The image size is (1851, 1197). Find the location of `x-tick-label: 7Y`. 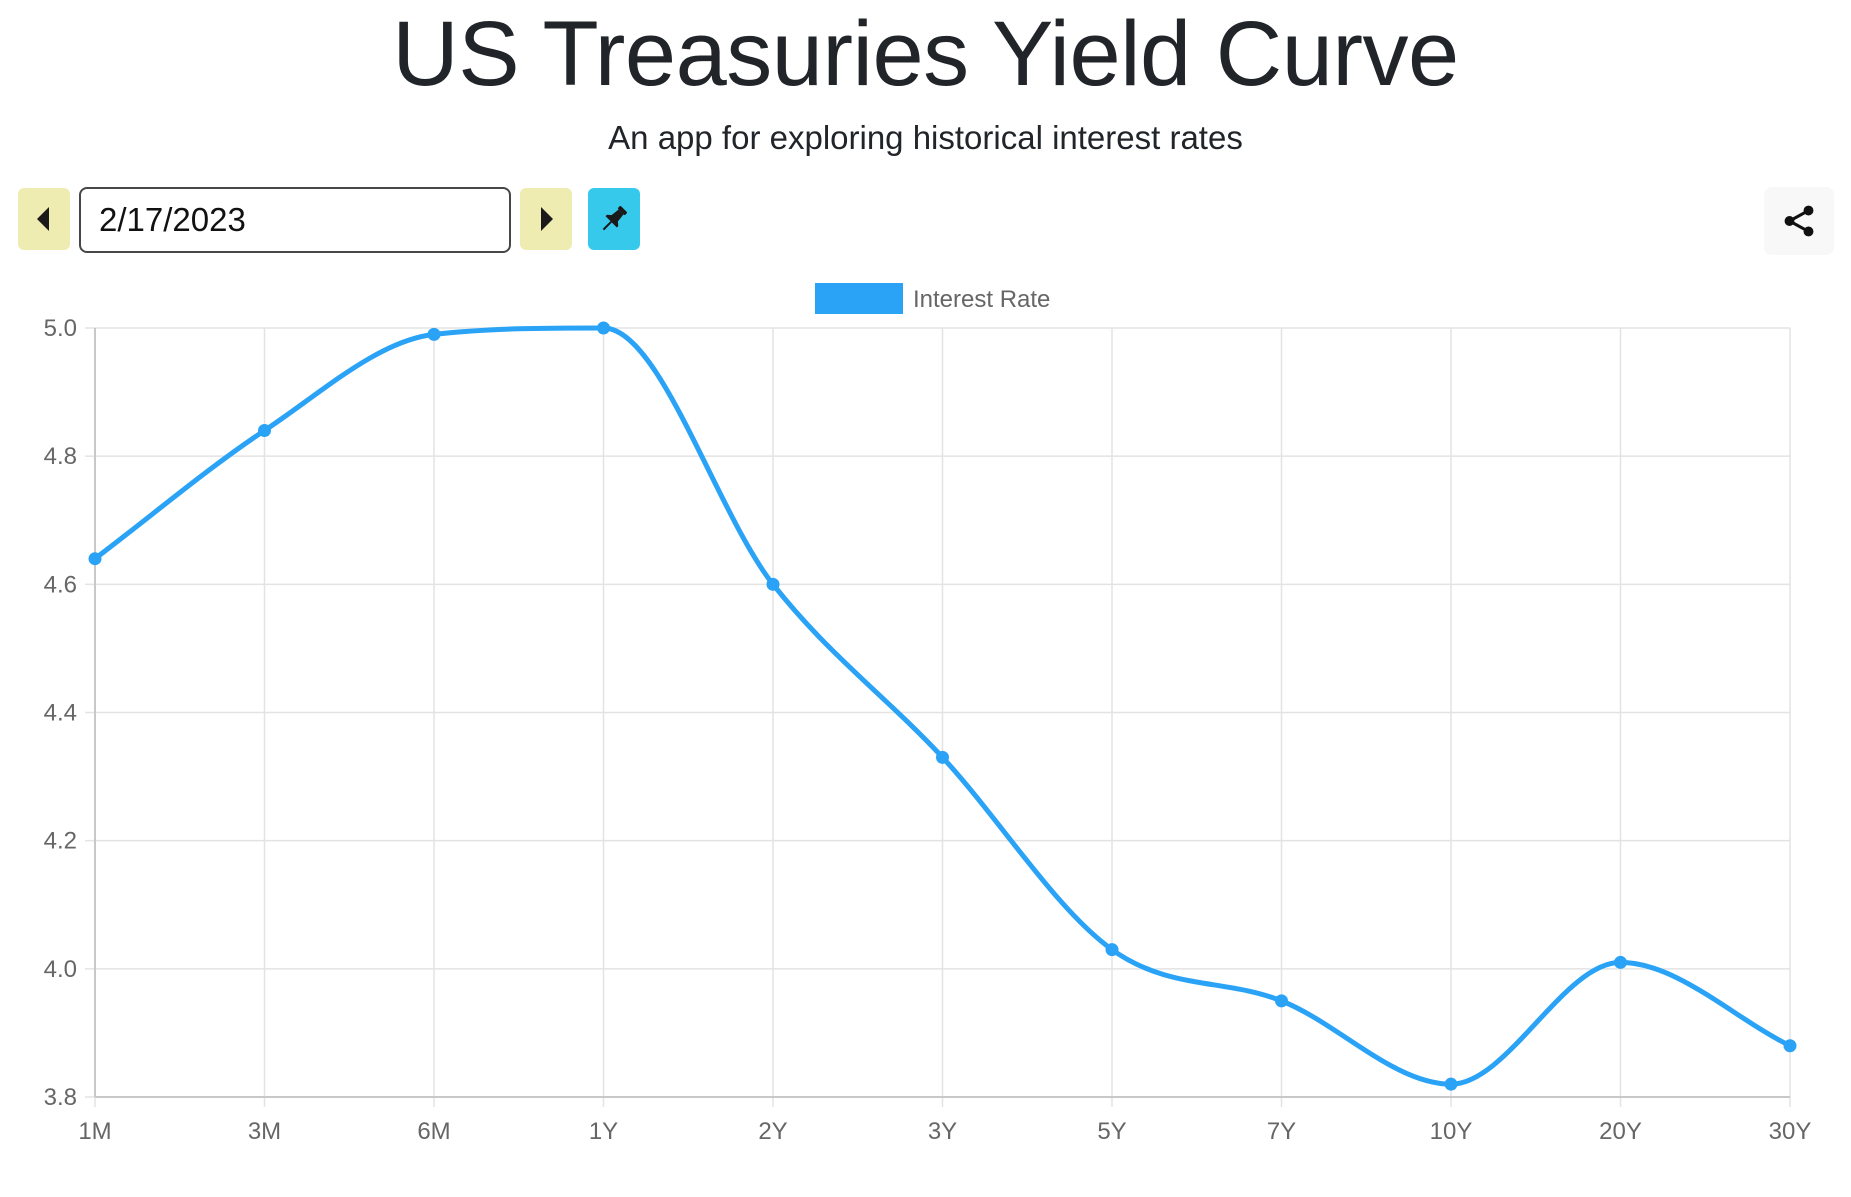

x-tick-label: 7Y is located at coordinates (1281, 1131).